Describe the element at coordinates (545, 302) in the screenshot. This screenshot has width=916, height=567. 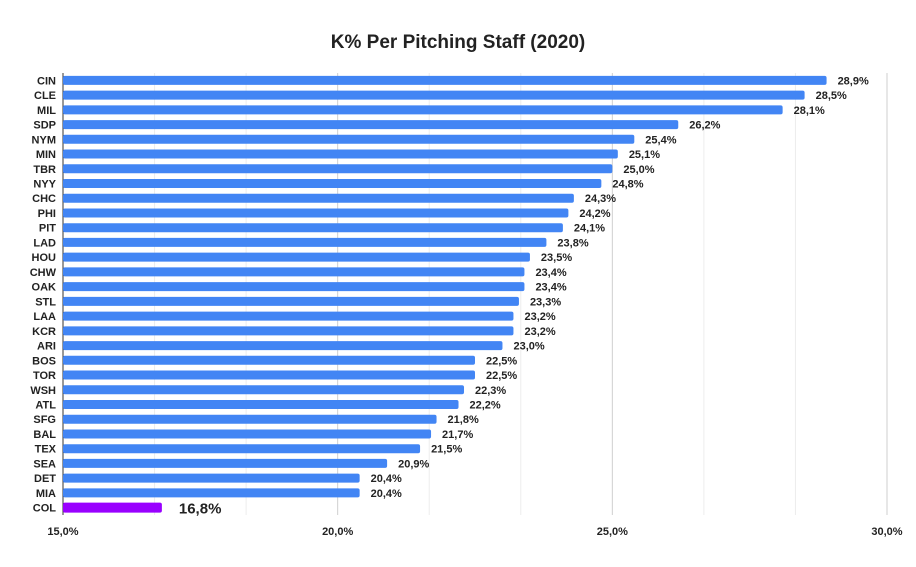
I see `data-label: 23,3%` at that location.